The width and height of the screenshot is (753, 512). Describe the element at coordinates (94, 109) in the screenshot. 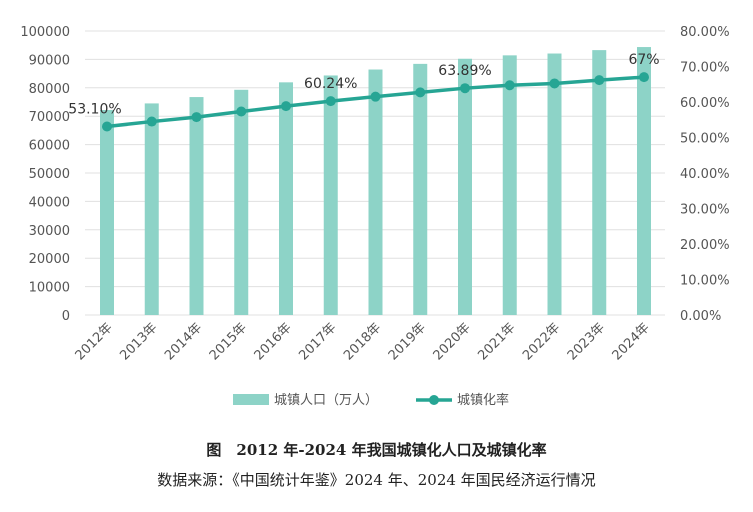

I see `data-label: 53.10%` at that location.